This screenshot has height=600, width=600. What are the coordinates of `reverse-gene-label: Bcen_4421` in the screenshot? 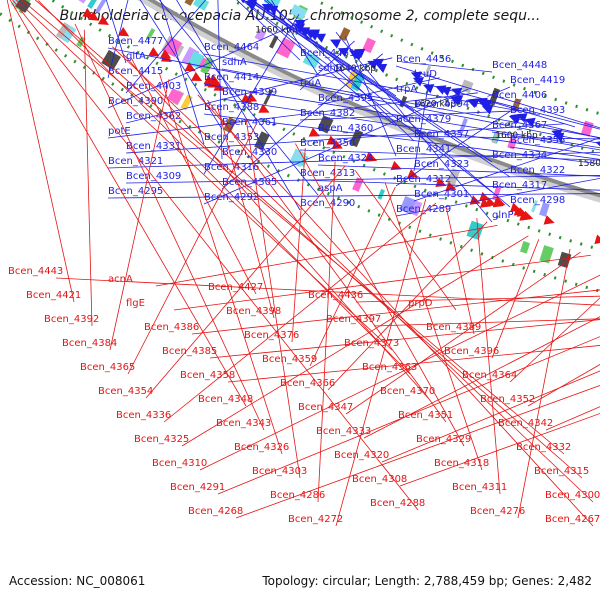 It's located at (53, 295).